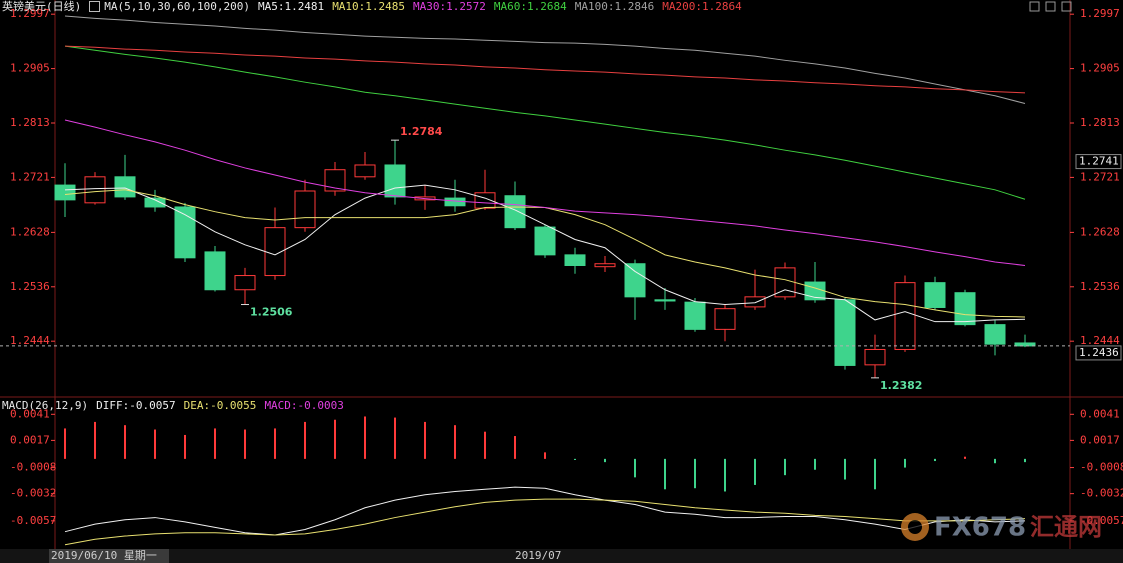  What do you see at coordinates (449, 6) in the screenshot?
I see `legend-entry: MA30:1.2572` at bounding box center [449, 6].